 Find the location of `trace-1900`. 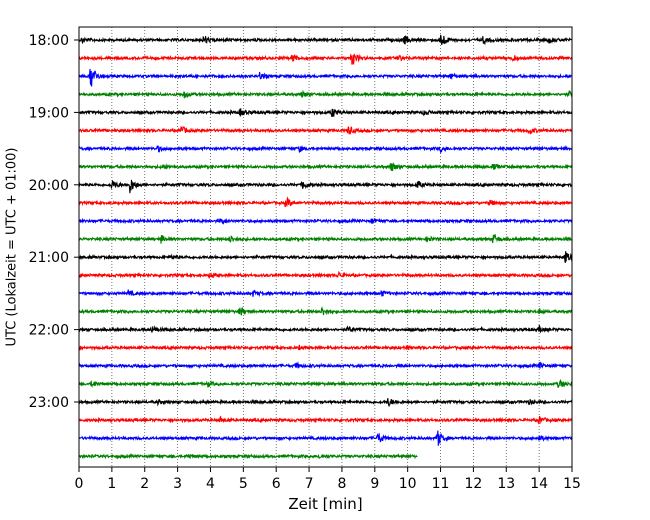

trace-1900 is located at coordinates (325, 113).